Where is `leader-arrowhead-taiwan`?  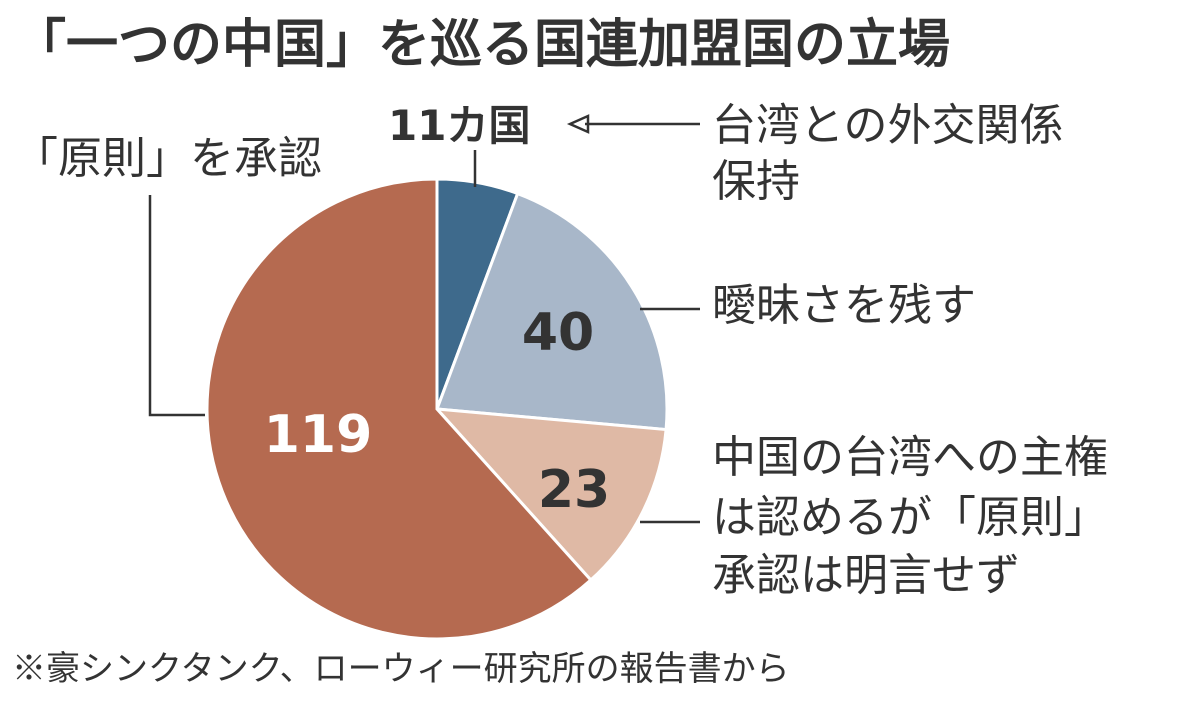 leader-arrowhead-taiwan is located at coordinates (578, 124).